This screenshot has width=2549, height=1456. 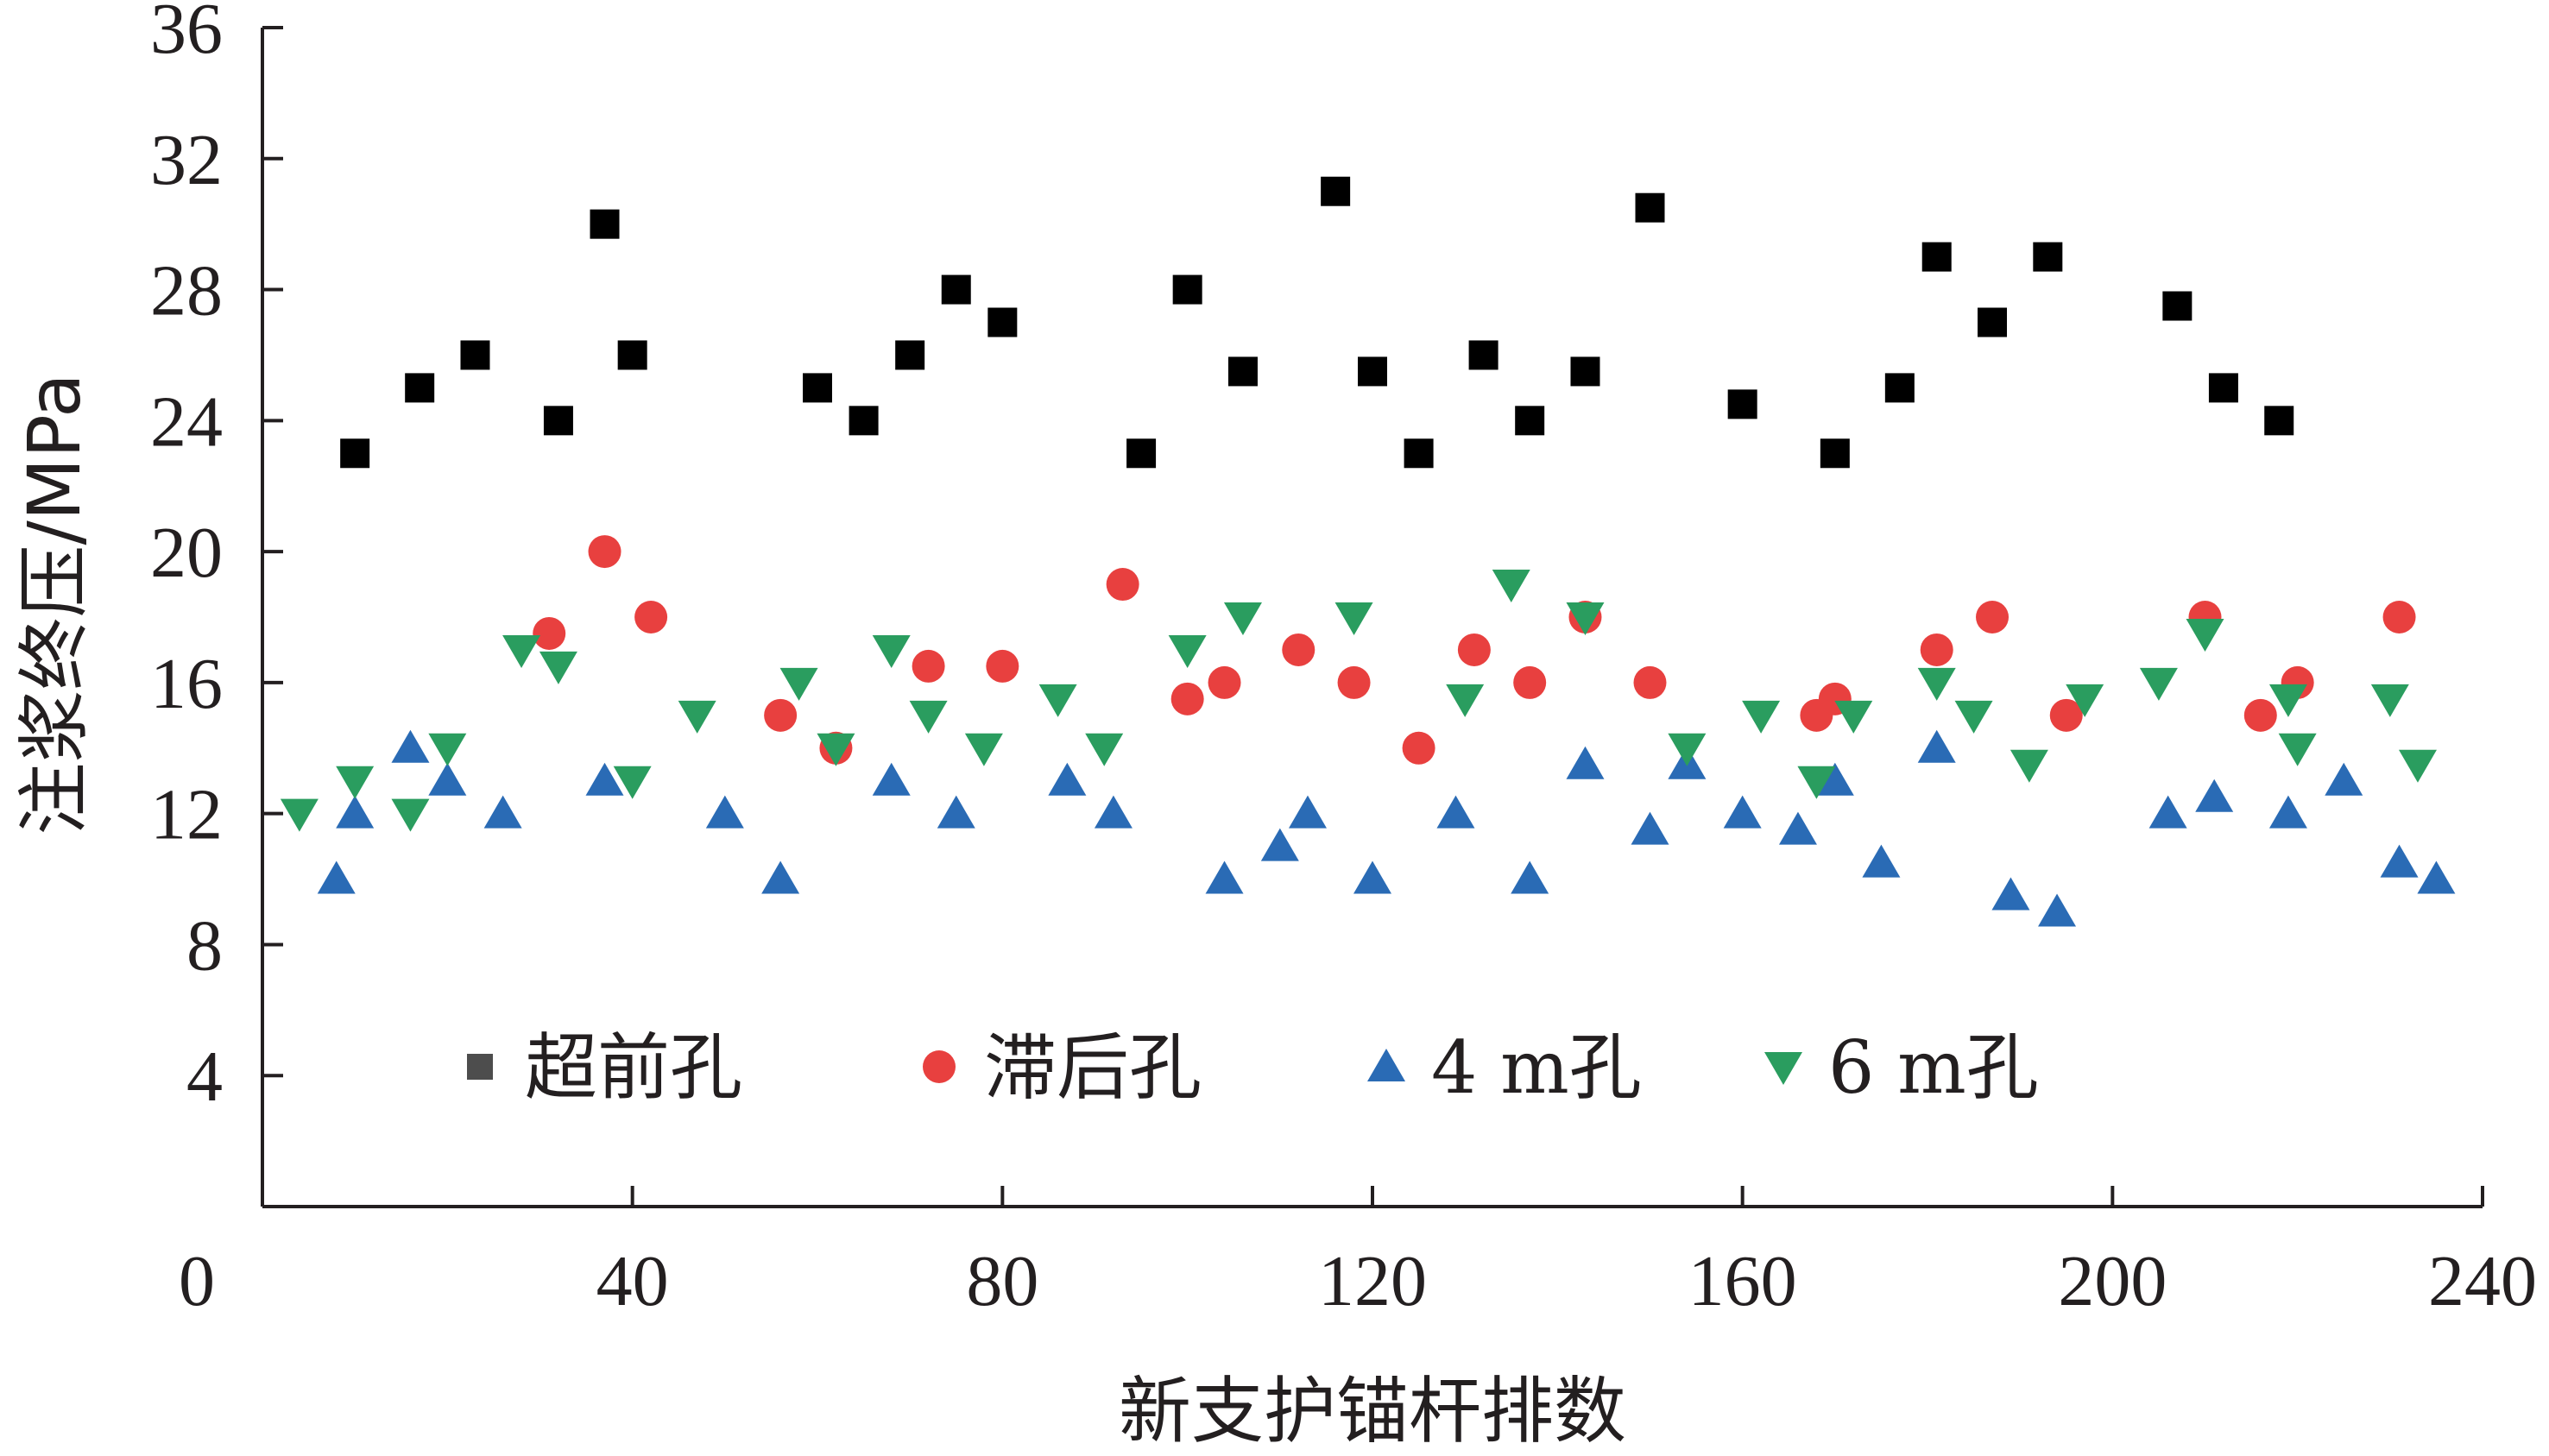 I want to click on y-tick-label: 20, so click(x=186, y=553).